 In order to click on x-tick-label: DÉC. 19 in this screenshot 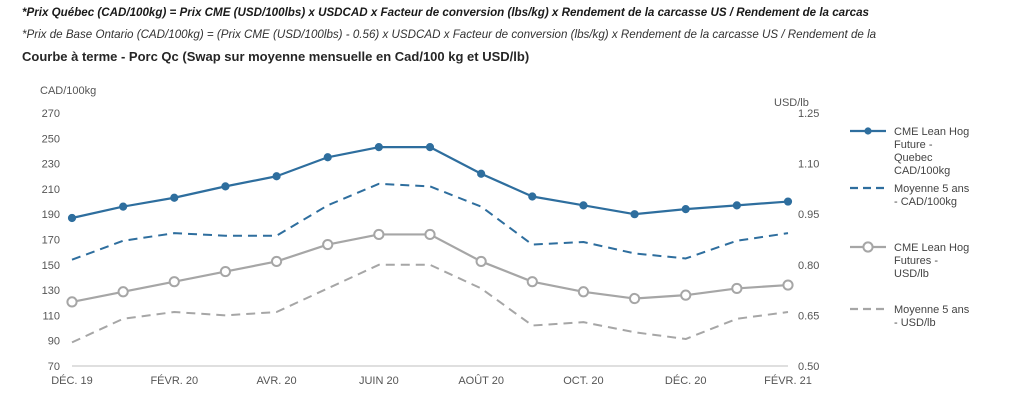, I will do `click(72, 380)`.